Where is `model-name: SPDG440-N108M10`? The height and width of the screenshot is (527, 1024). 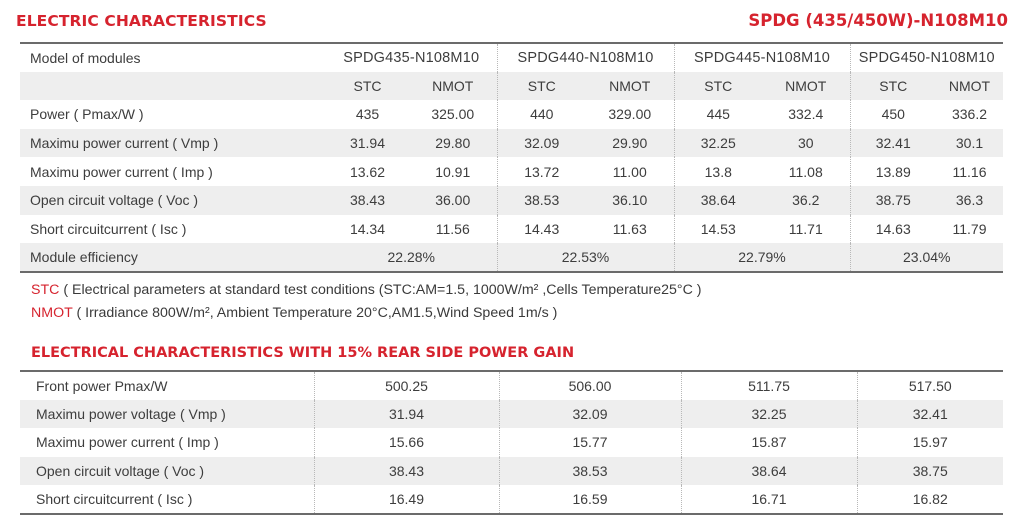
model-name: SPDG440-N108M10 is located at coordinates (585, 57).